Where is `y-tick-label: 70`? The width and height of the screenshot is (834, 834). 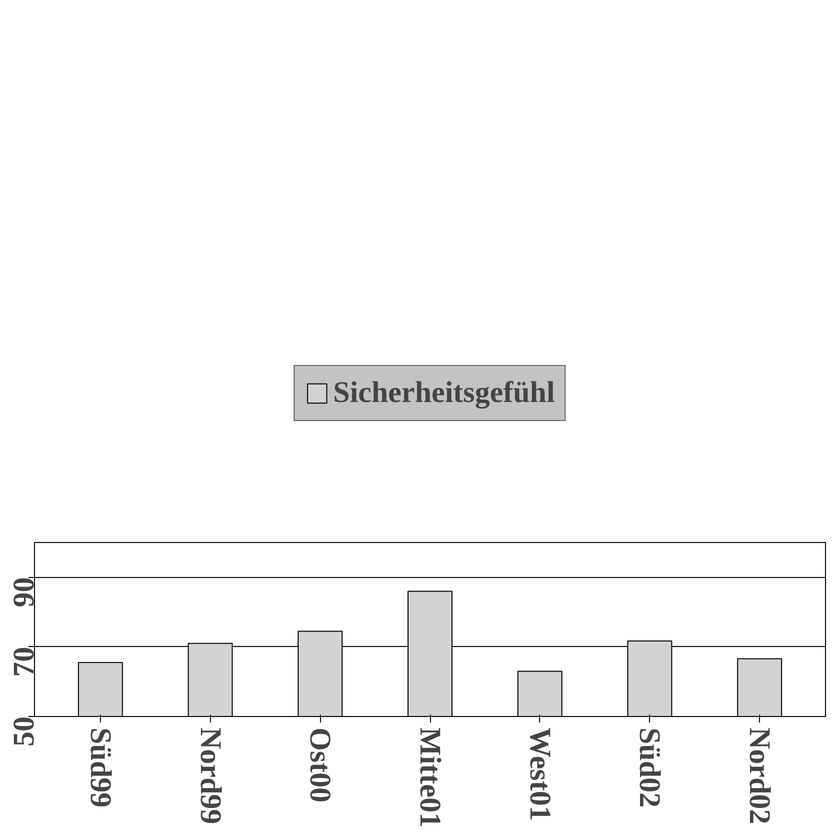
y-tick-label: 70 is located at coordinates (24, 661).